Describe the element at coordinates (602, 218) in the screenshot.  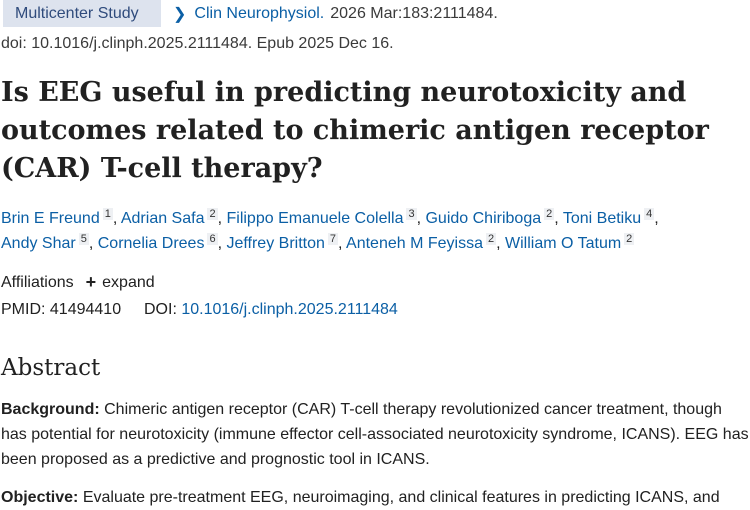
I see `author-link: Toni Betiku` at that location.